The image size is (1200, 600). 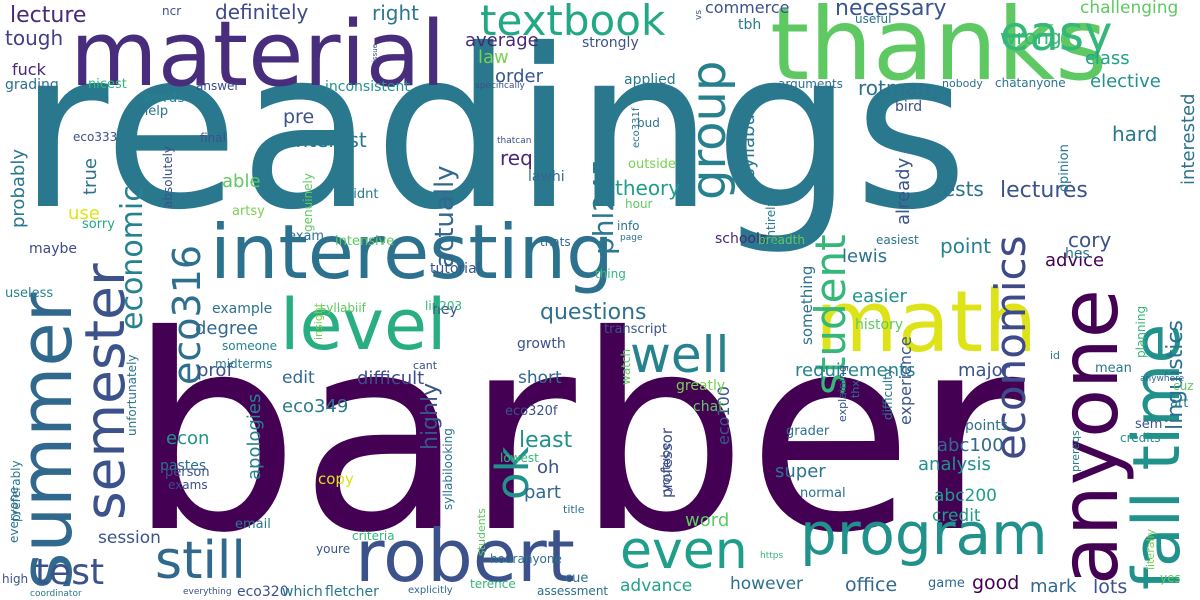 I want to click on word-nobody: nobody, so click(x=962, y=83).